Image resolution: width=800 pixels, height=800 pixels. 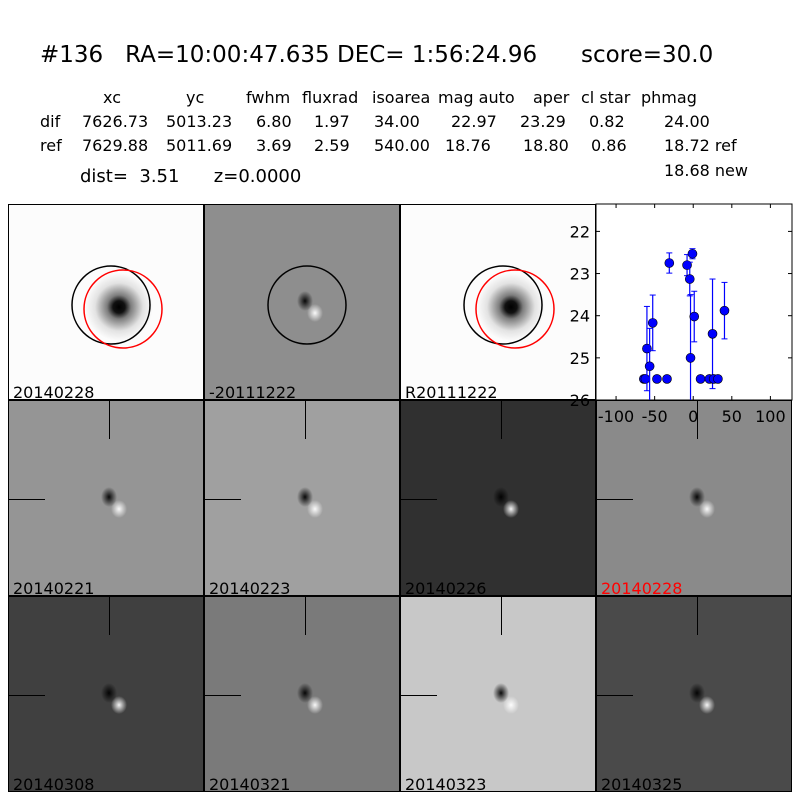 I want to click on table-cell: 5013.23, so click(x=199, y=121).